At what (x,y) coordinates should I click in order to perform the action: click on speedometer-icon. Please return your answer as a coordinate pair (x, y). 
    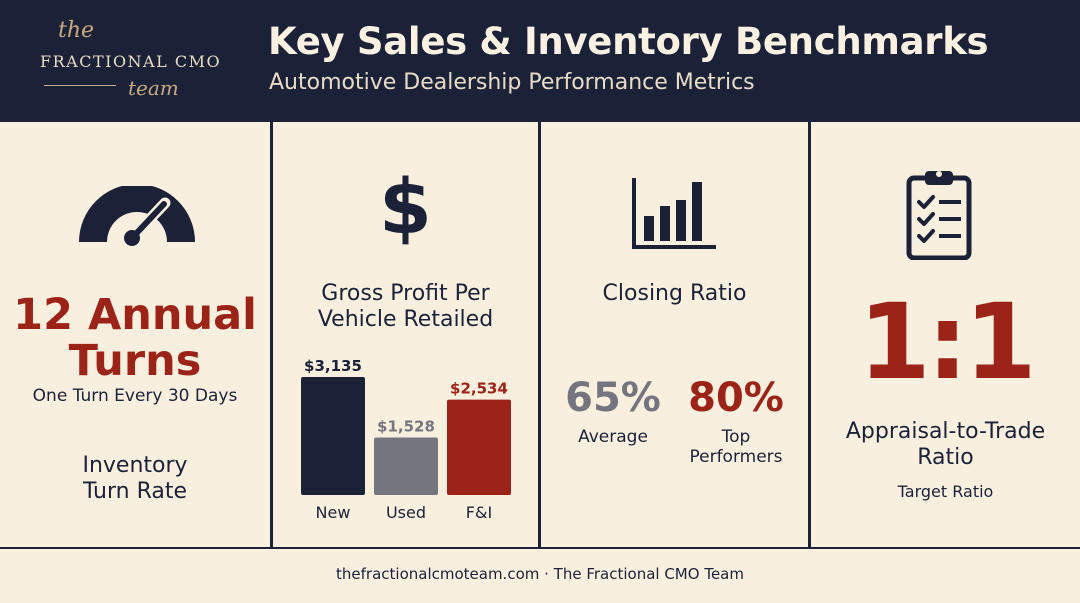
    Looking at the image, I should click on (137, 216).